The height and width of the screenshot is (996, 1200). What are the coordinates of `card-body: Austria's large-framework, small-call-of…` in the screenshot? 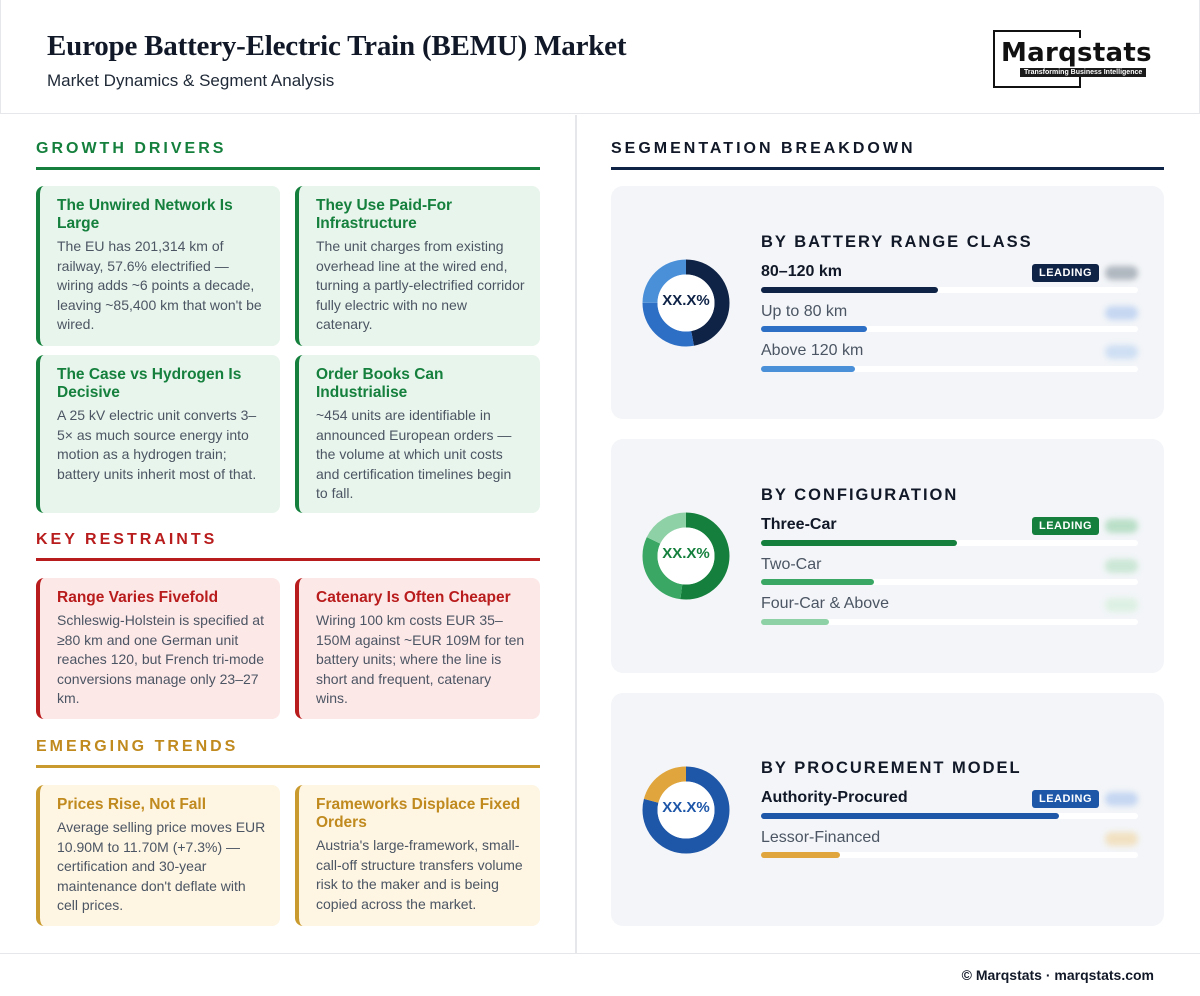 It's located at (419, 874).